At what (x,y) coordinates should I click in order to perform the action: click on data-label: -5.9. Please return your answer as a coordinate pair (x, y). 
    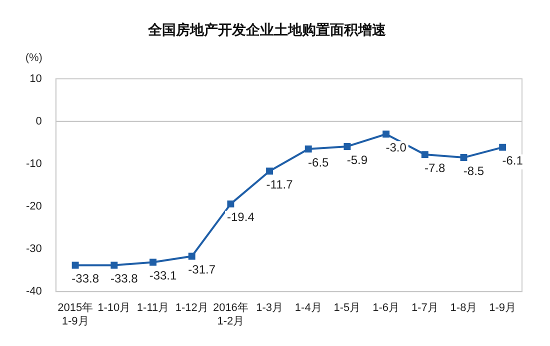
    Looking at the image, I should click on (357, 159).